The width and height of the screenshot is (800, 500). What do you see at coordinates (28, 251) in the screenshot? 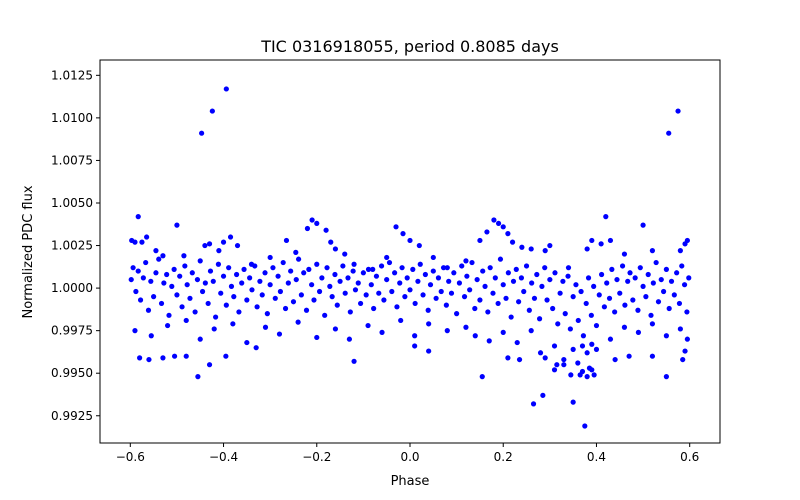
I see `y-axis-label: Normalized PDC flux` at bounding box center [28, 251].